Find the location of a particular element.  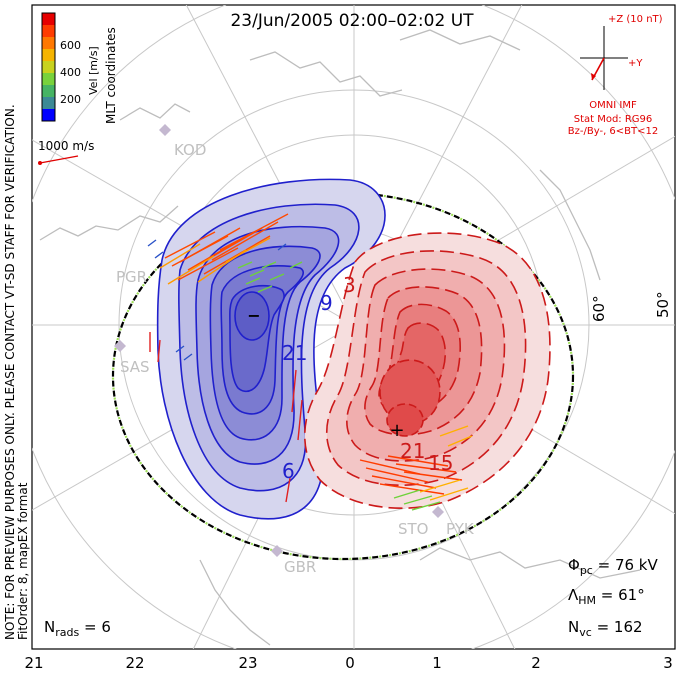

colorbar-tick-200: 200 is located at coordinates (70, 99).